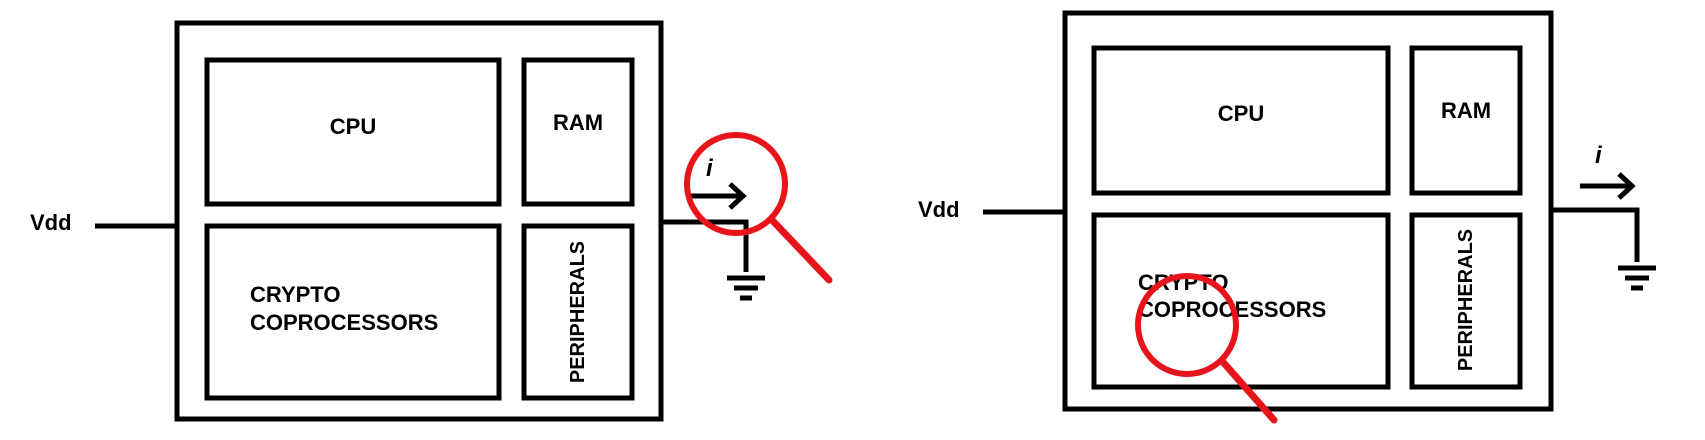 The image size is (1705, 440). I want to click on crypto-label-line2: COPROCESSORS, so click(344, 322).